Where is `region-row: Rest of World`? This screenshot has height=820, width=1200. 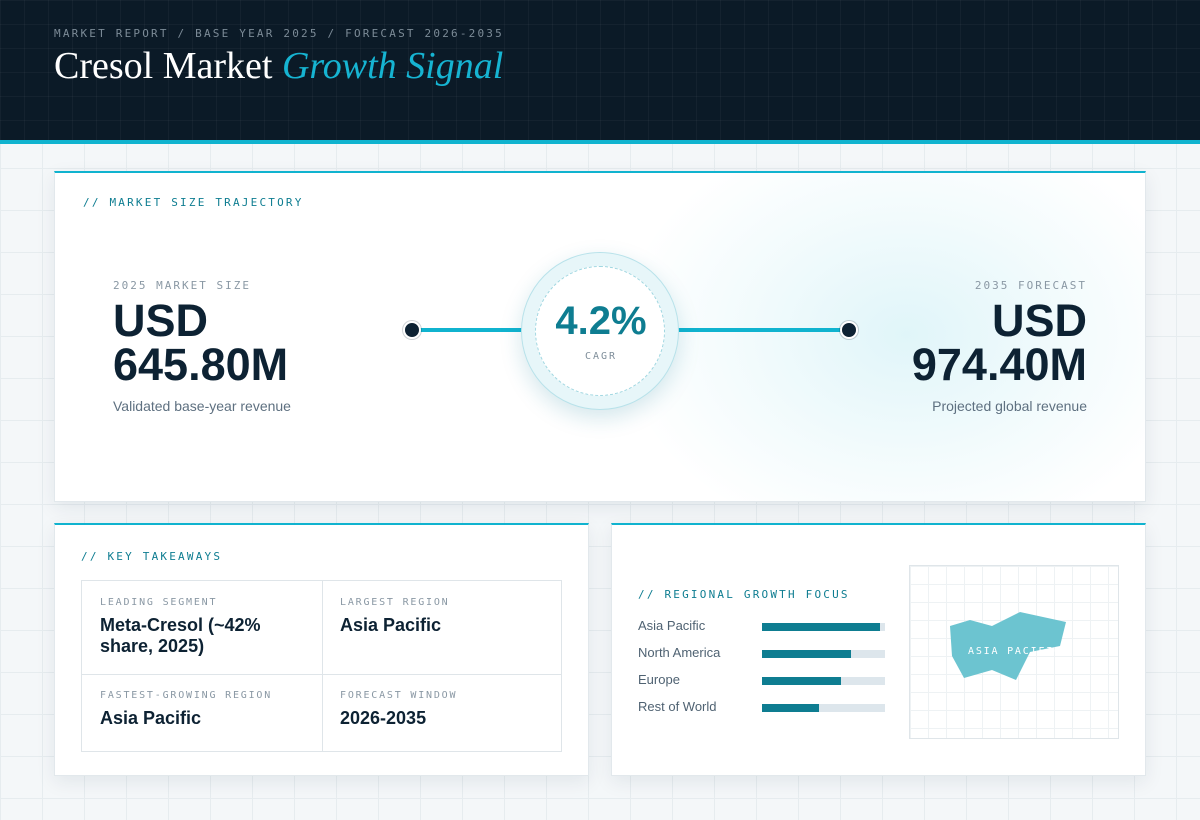
region-row: Rest of World is located at coordinates (763, 707).